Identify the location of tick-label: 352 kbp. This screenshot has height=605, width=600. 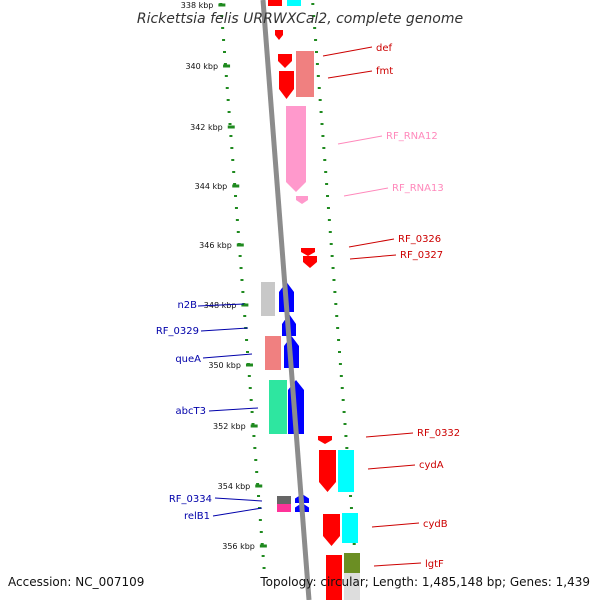
(229, 426).